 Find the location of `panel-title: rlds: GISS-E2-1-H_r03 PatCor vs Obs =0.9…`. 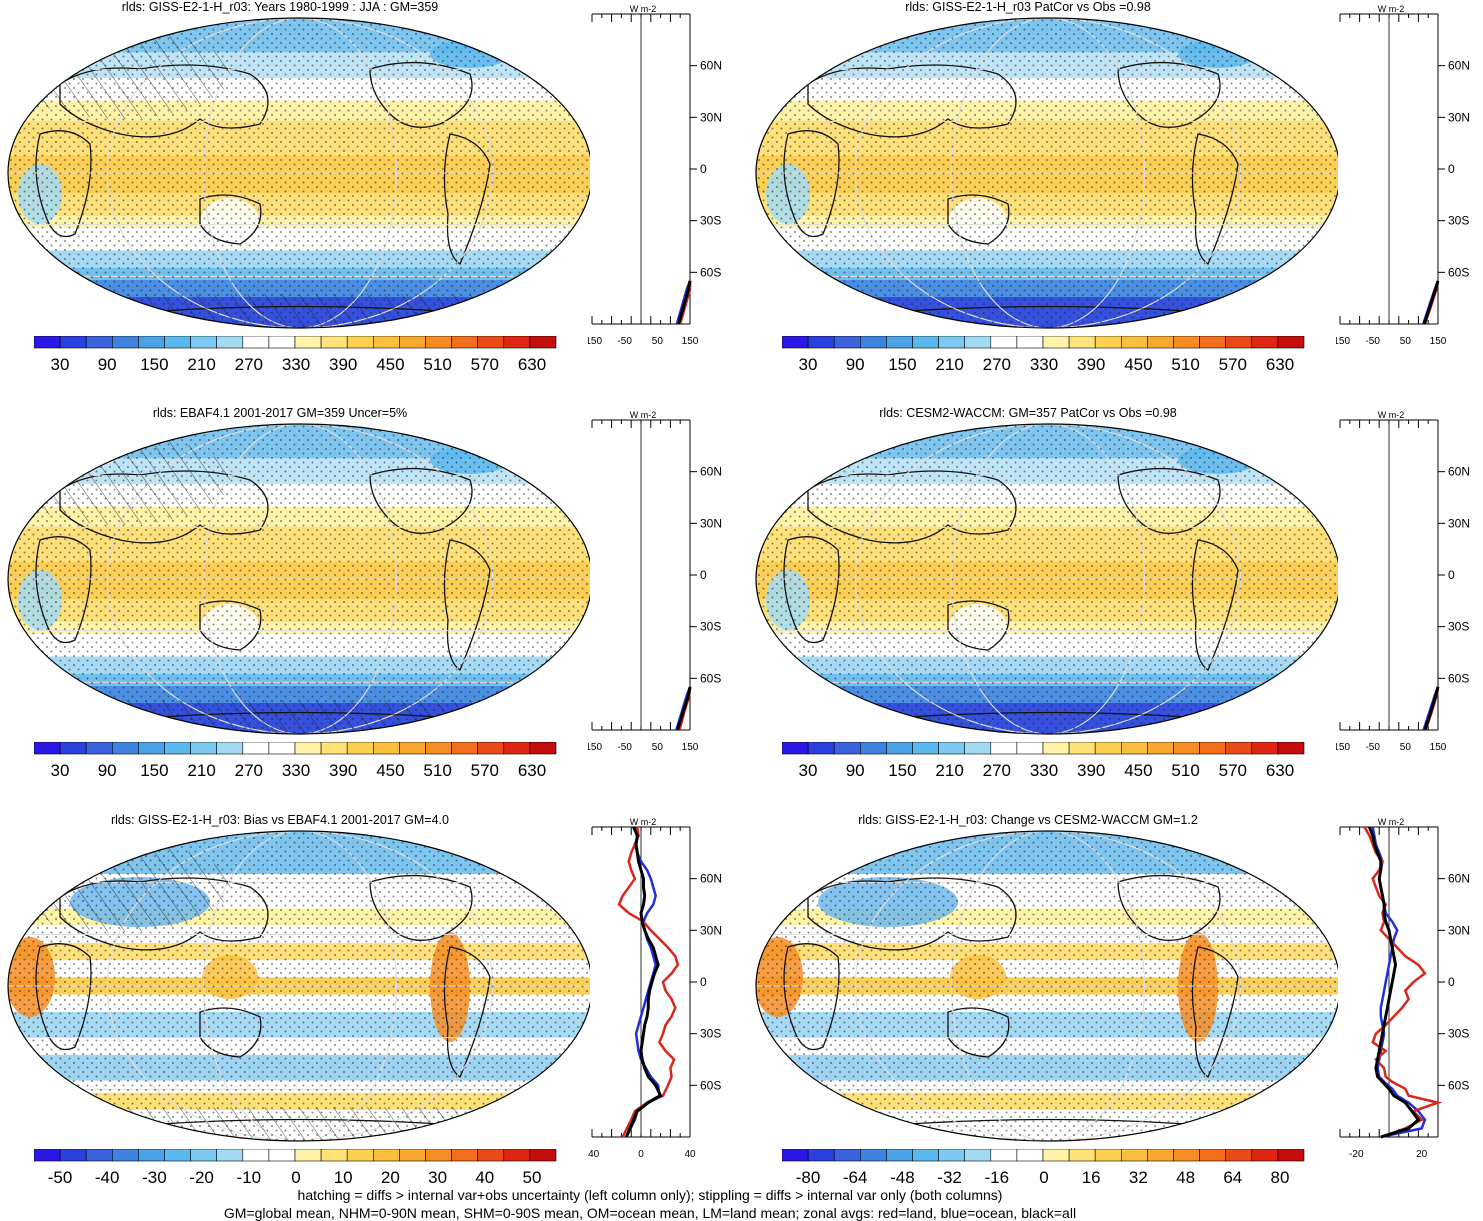

panel-title: rlds: GISS-E2-1-H_r03 PatCor vs Obs =0.9… is located at coordinates (1028, 7).